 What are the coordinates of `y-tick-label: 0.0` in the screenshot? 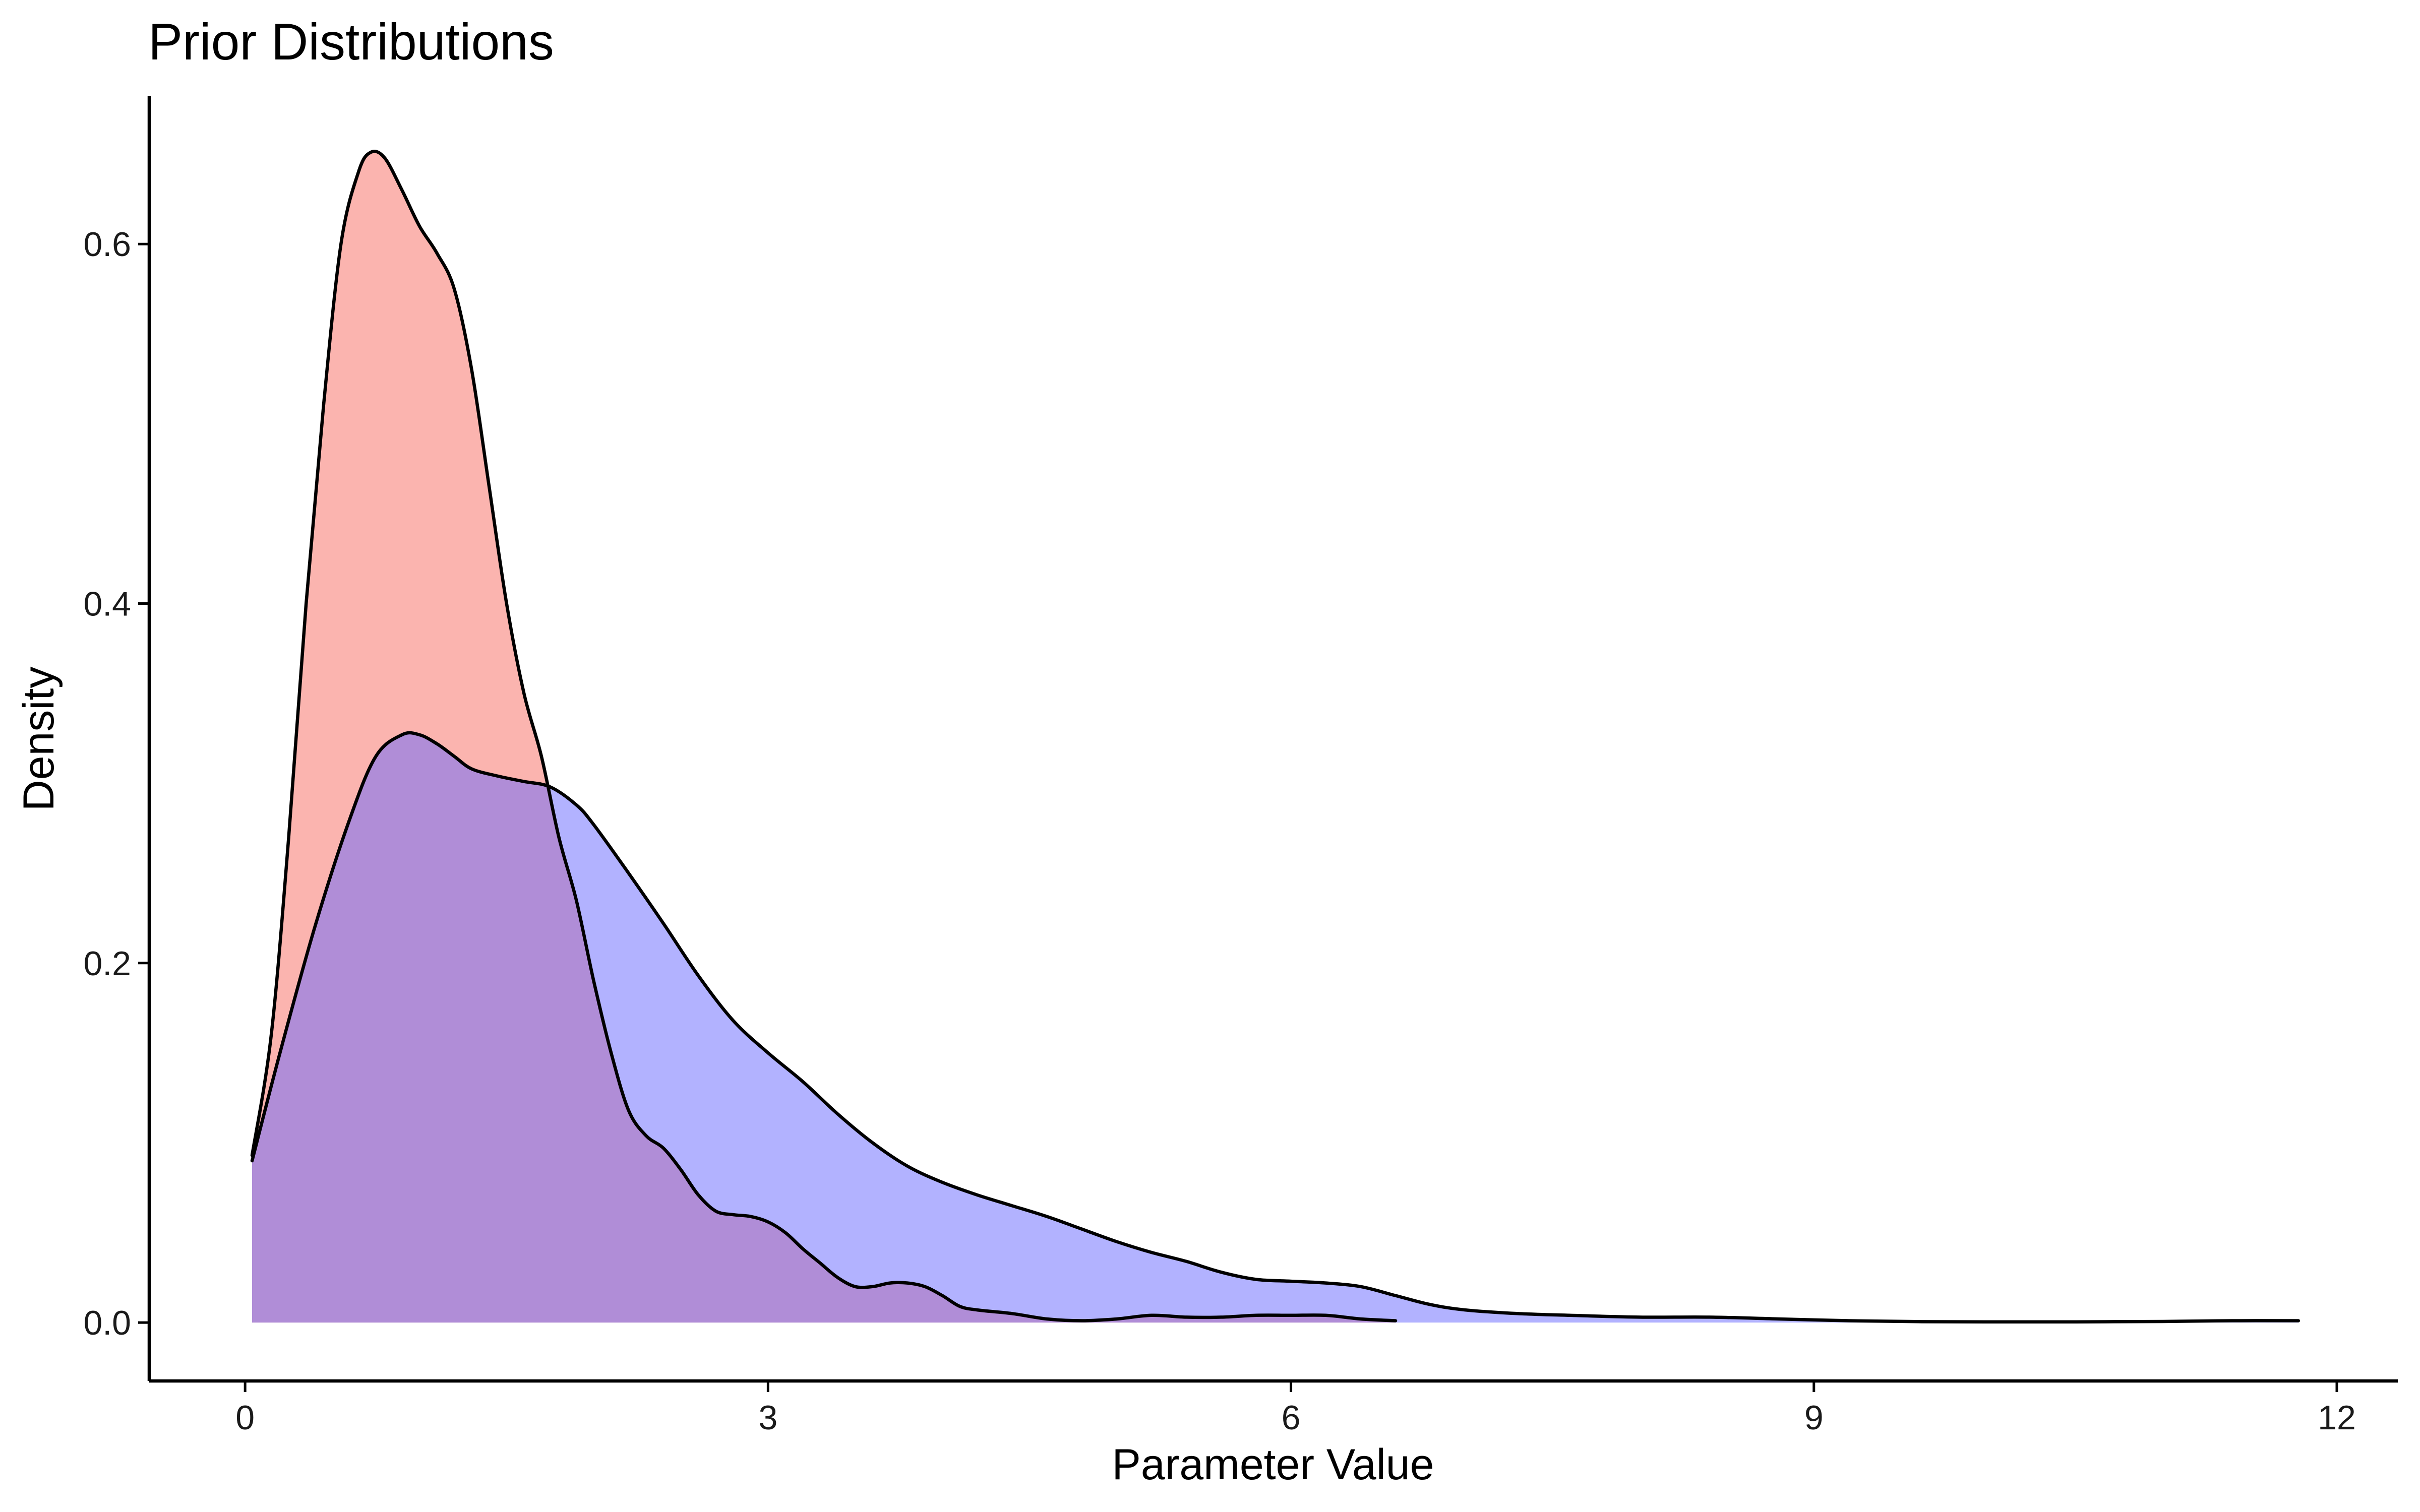 It's located at (107, 1323).